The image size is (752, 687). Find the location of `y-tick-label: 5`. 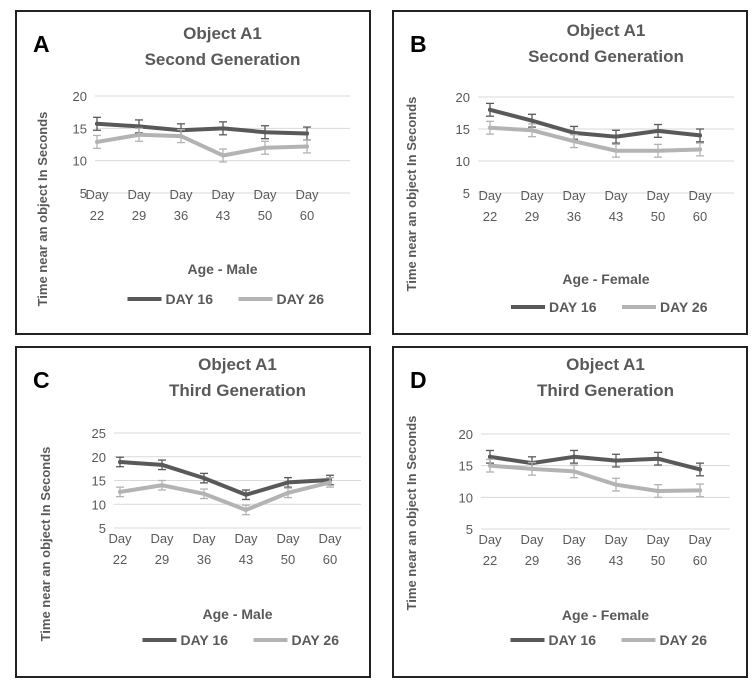

y-tick-label: 5 is located at coordinates (83, 193).